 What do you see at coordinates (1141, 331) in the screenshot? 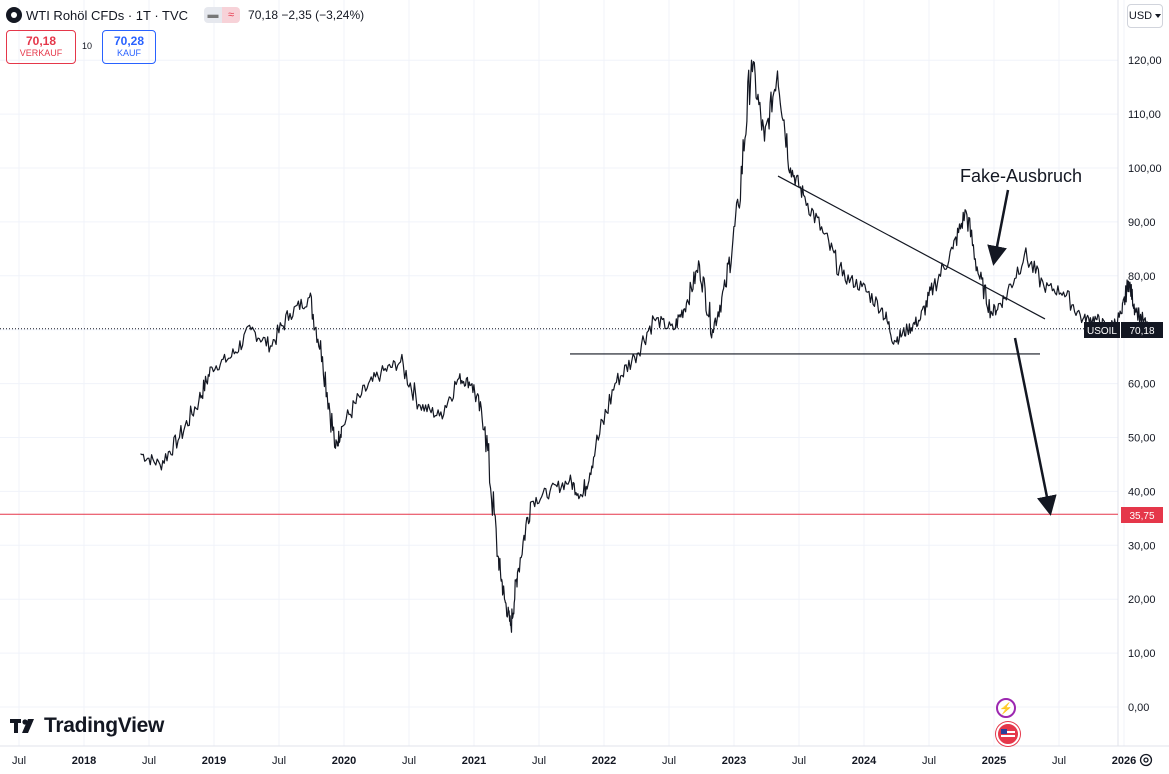
I see `usoil-badge-value: 70,18` at bounding box center [1141, 331].